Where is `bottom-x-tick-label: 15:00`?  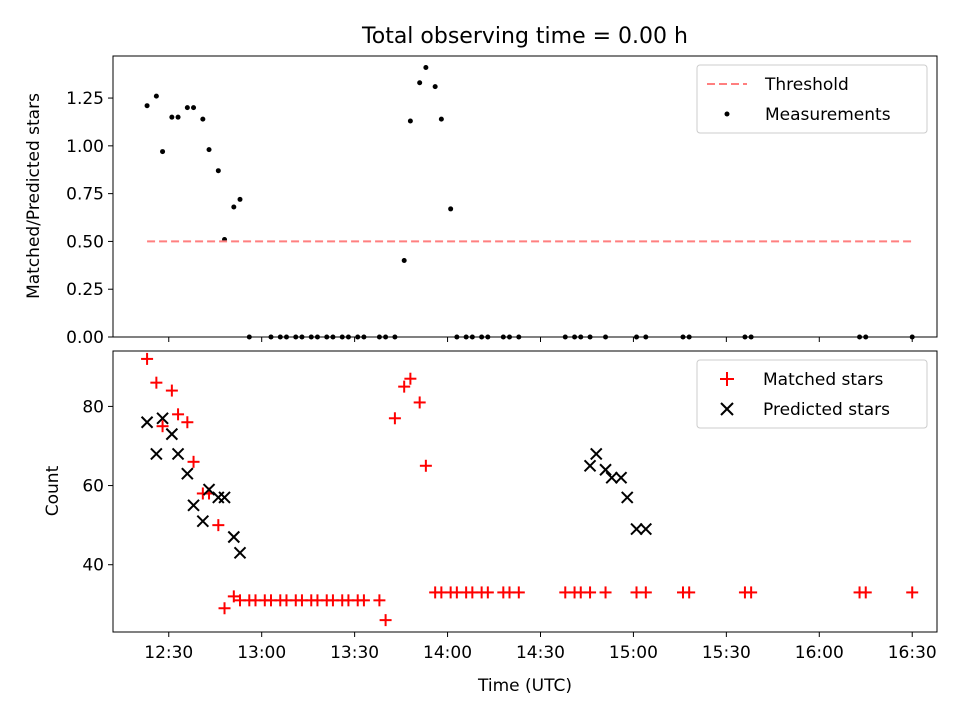 bottom-x-tick-label: 15:00 is located at coordinates (633, 653).